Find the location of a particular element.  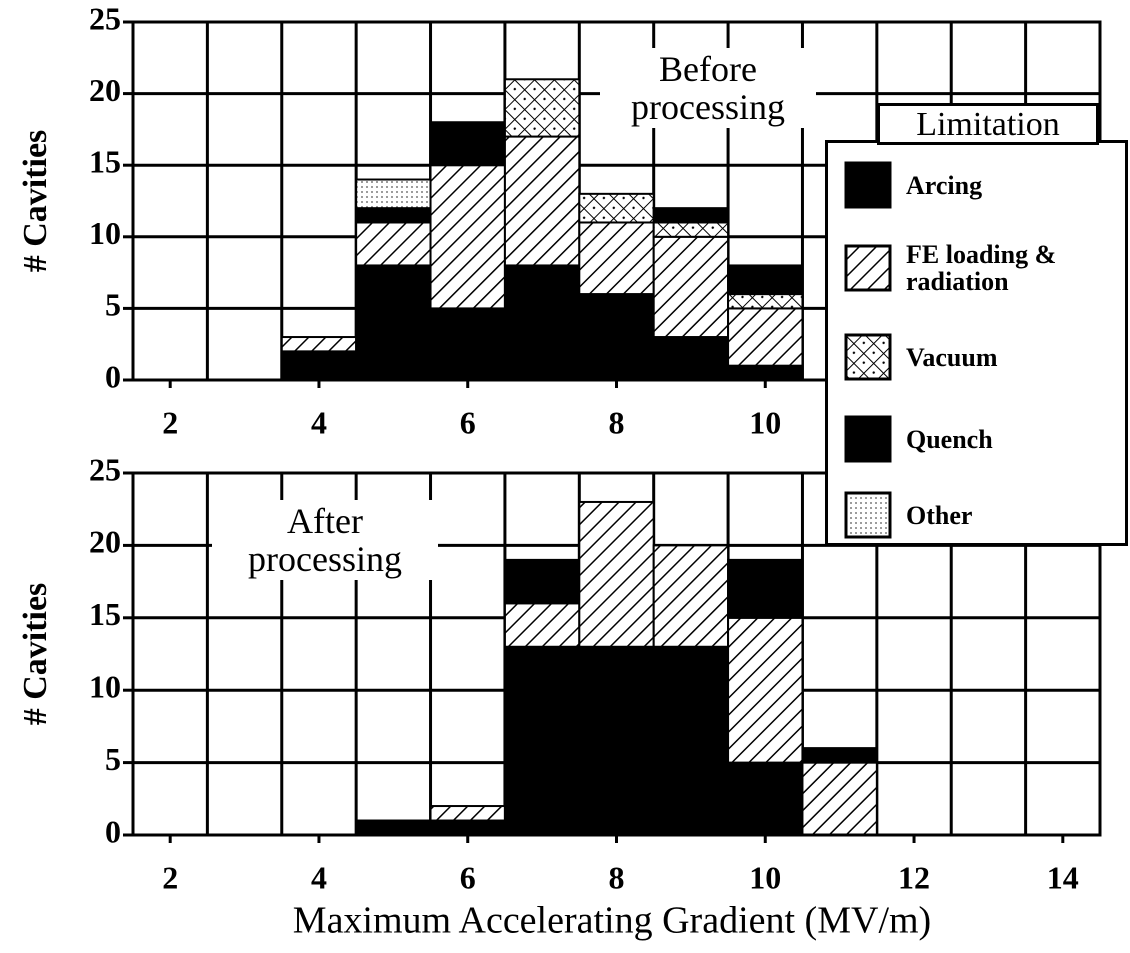

legend-label: Other is located at coordinates (939, 515).